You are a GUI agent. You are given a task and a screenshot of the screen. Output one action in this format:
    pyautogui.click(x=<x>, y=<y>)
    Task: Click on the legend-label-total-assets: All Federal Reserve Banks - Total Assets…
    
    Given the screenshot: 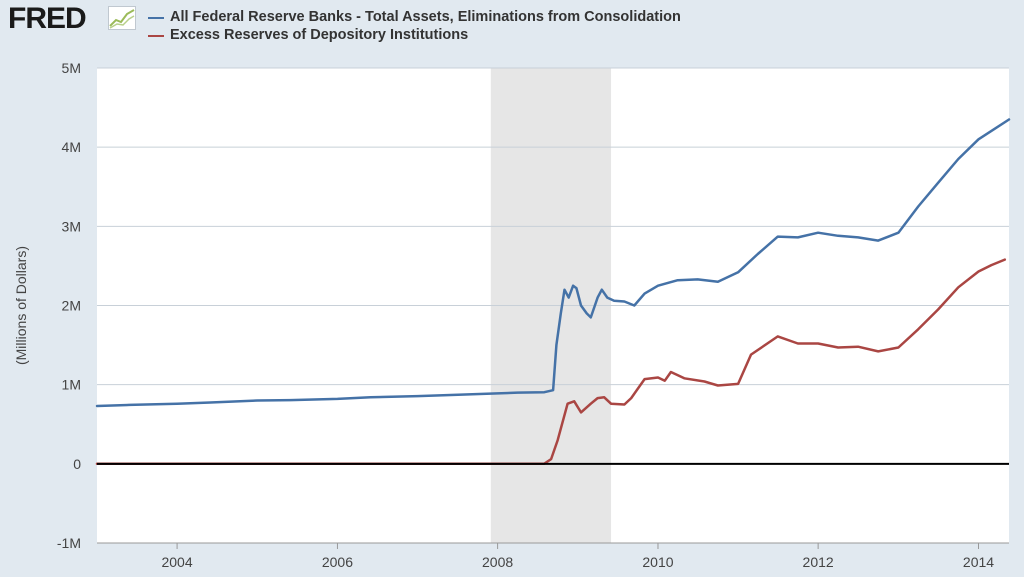 What is the action you would take?
    pyautogui.click(x=425, y=17)
    